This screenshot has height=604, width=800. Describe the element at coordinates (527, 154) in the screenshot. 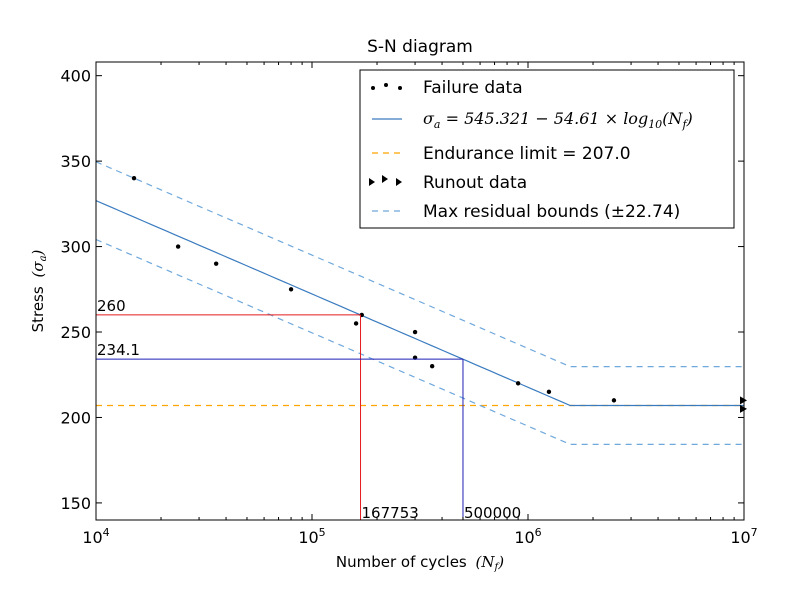

I see `legend-label-endurance-limit: Endurance limit = 207.0` at that location.